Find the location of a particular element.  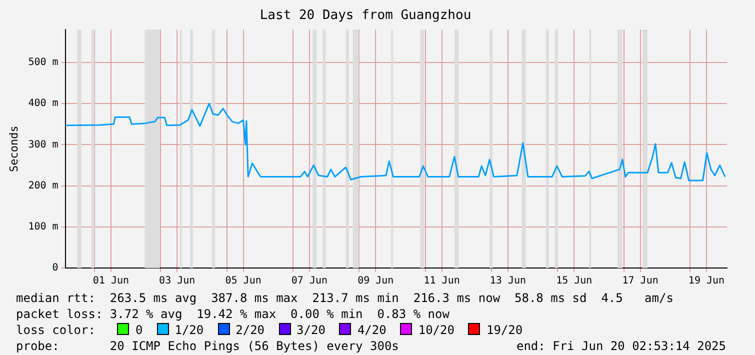

text: 1/20 is located at coordinates (189, 330).